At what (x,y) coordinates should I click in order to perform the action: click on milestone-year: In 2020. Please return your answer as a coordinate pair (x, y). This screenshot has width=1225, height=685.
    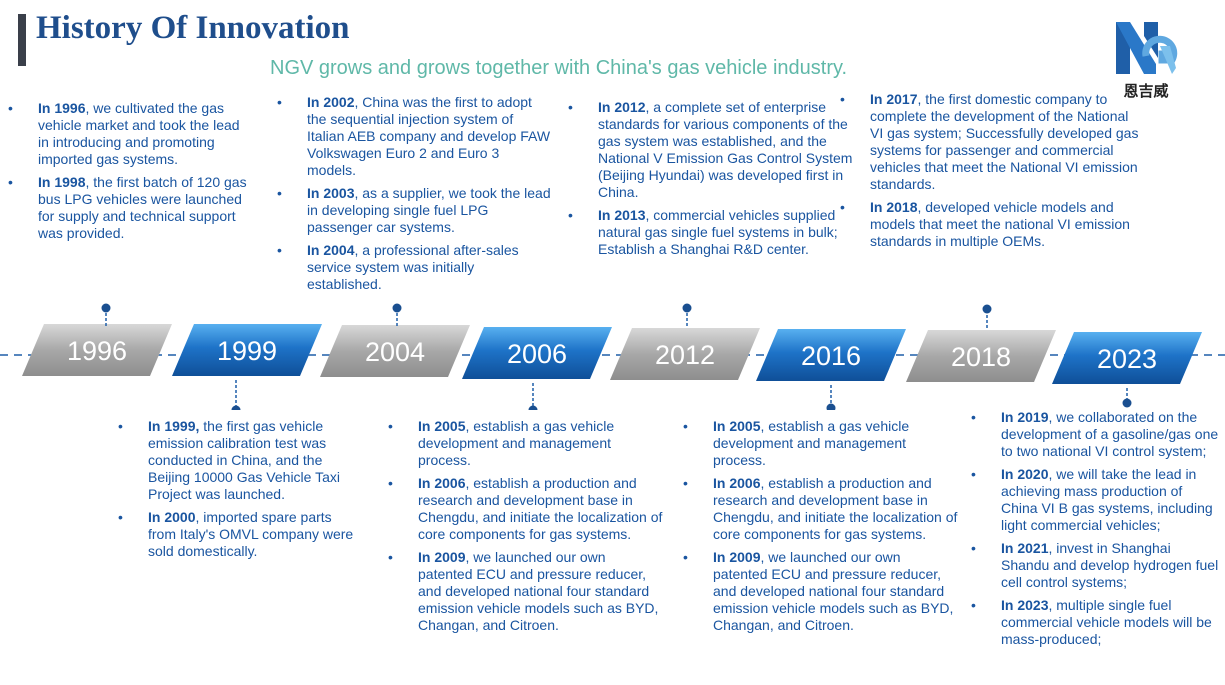
    Looking at the image, I should click on (1025, 474).